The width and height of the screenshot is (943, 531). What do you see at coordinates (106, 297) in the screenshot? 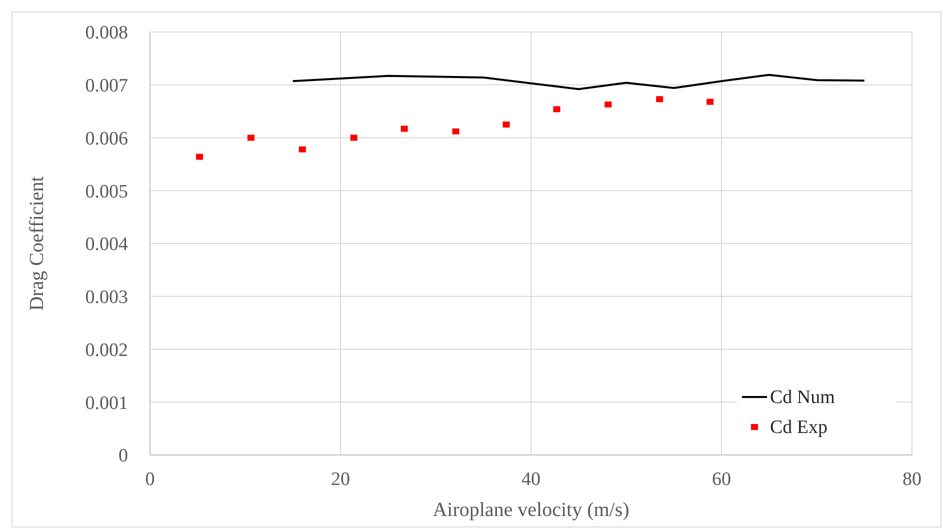
I see `y-tick-label: 0.003` at bounding box center [106, 297].